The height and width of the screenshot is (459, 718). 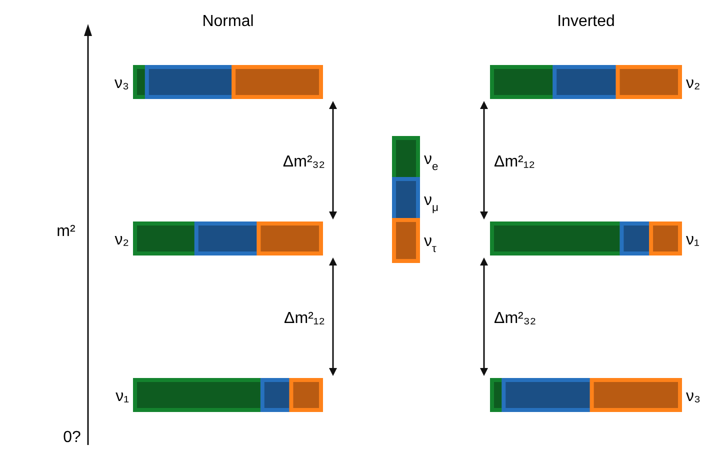 I want to click on chart-title: Normal, so click(x=228, y=21).